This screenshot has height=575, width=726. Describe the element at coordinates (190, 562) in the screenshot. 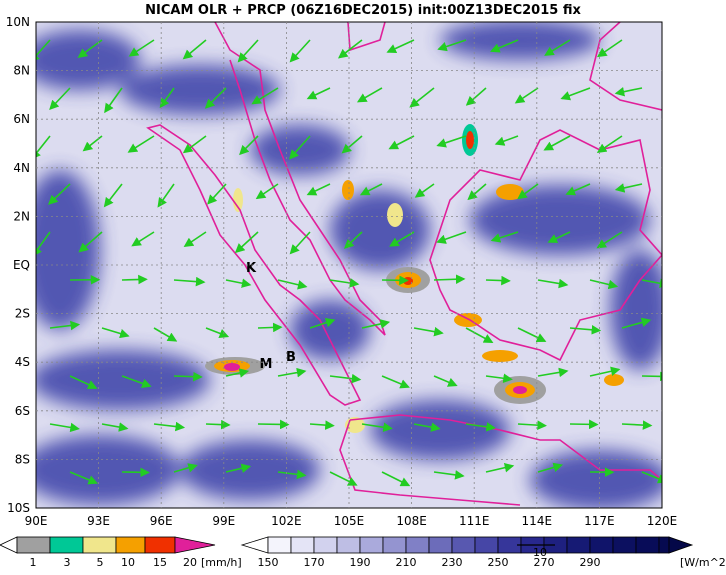

I see `precip-tick-label: 20` at that location.